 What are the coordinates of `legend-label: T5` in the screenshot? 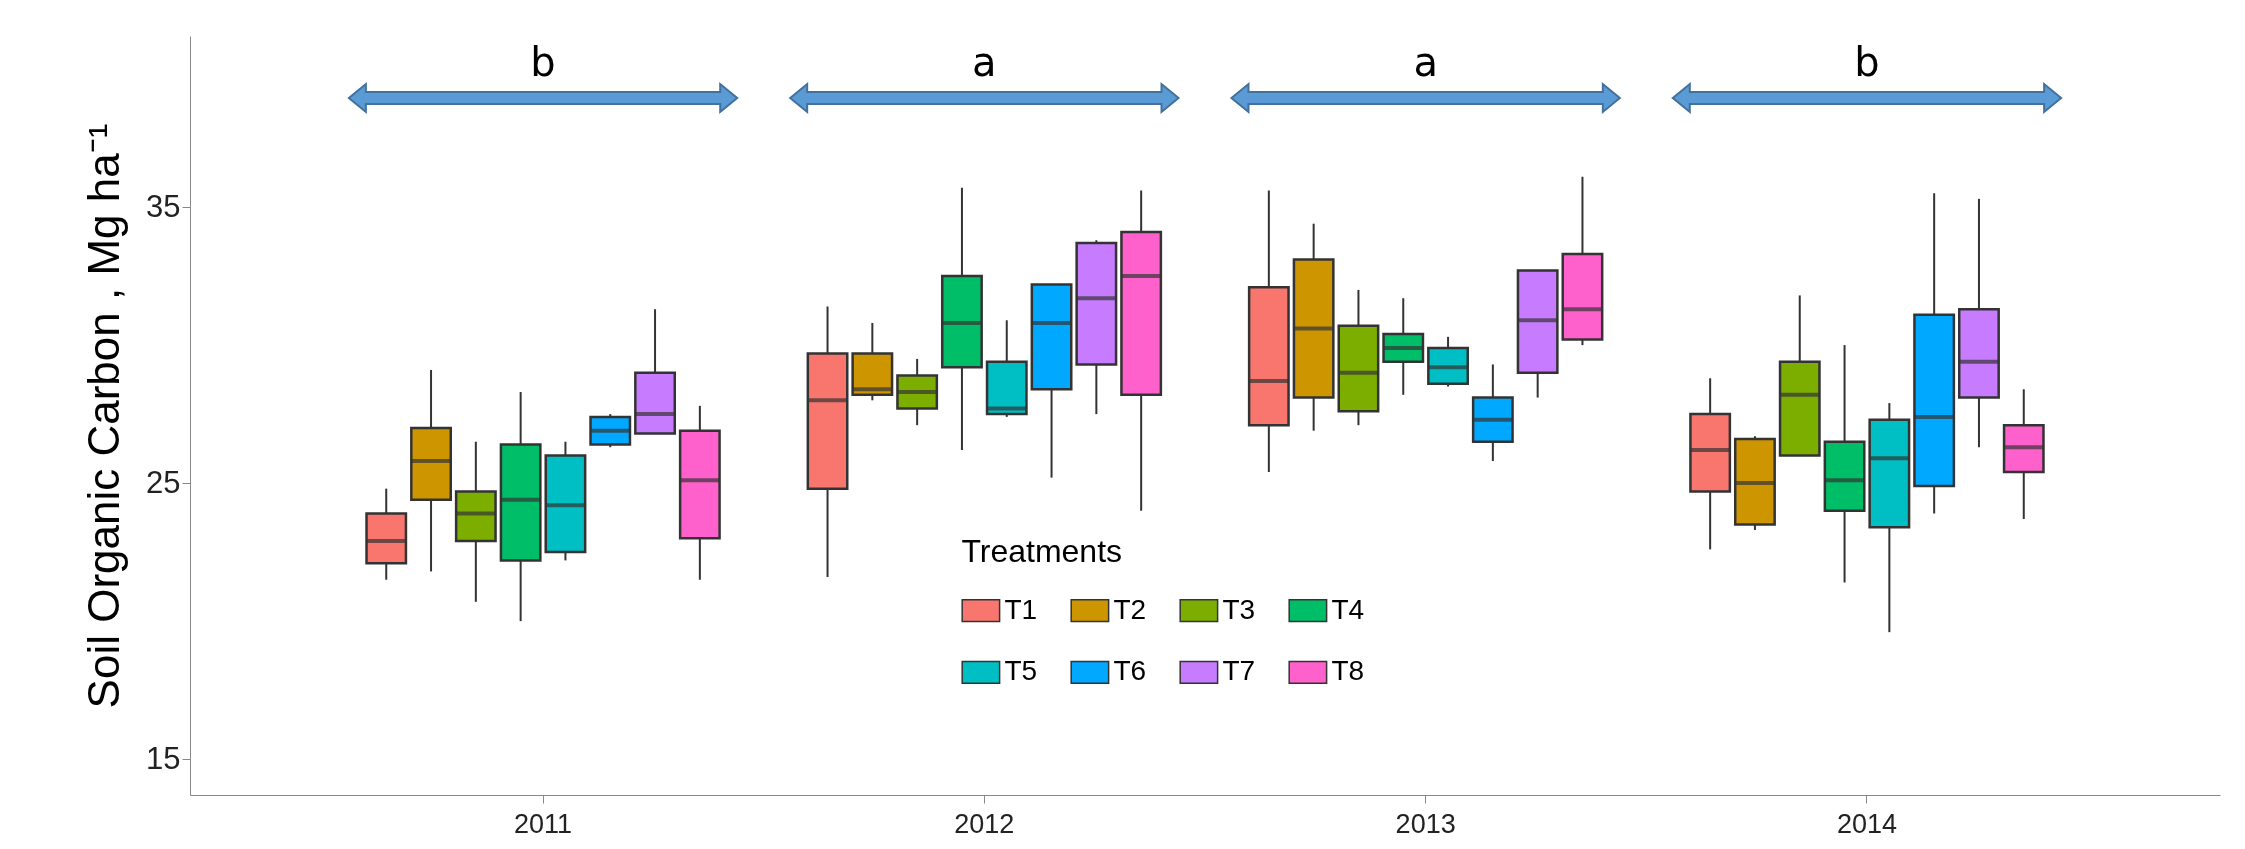 It's located at (1021, 671).